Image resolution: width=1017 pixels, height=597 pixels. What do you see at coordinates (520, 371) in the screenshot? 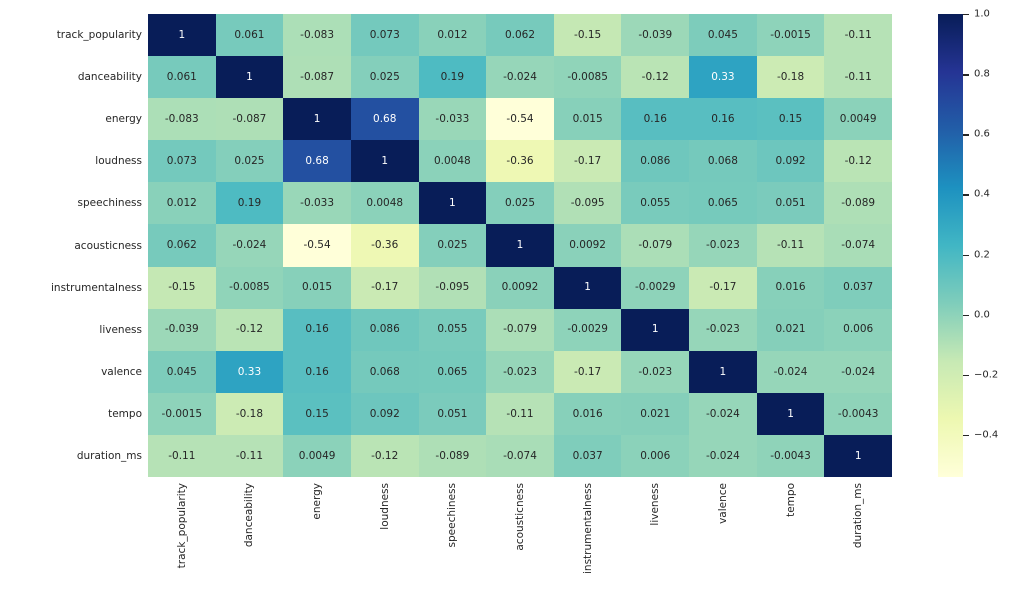
I see `heatmap-cell-valence-acousticness: -0.023` at bounding box center [520, 371].